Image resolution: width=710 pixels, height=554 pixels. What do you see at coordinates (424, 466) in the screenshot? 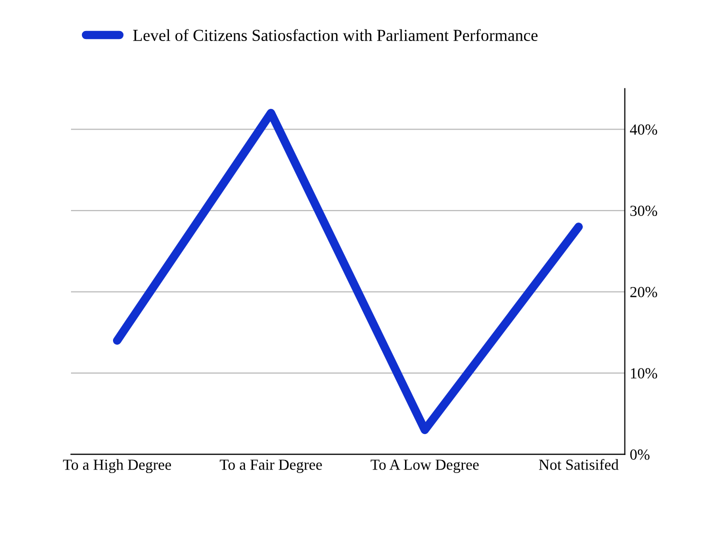
I see `x-tick-label: To A Low Degree` at bounding box center [424, 466].